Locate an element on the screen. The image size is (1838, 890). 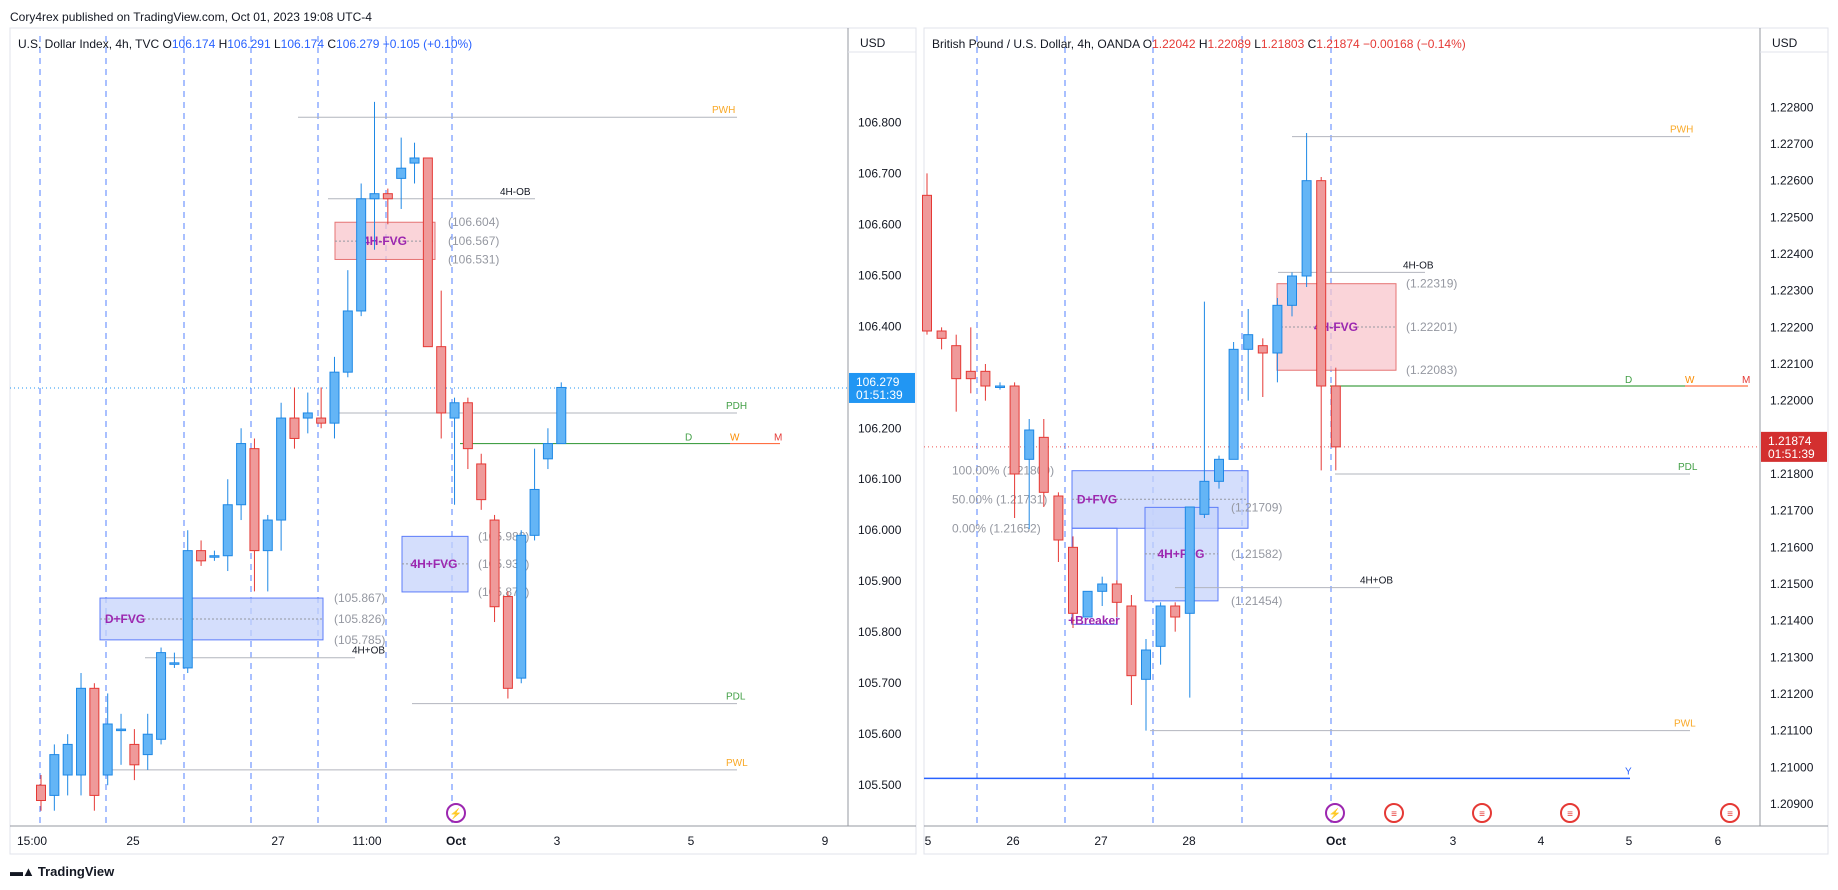
fvg-level-value: (1.21454) is located at coordinates (1256, 601).